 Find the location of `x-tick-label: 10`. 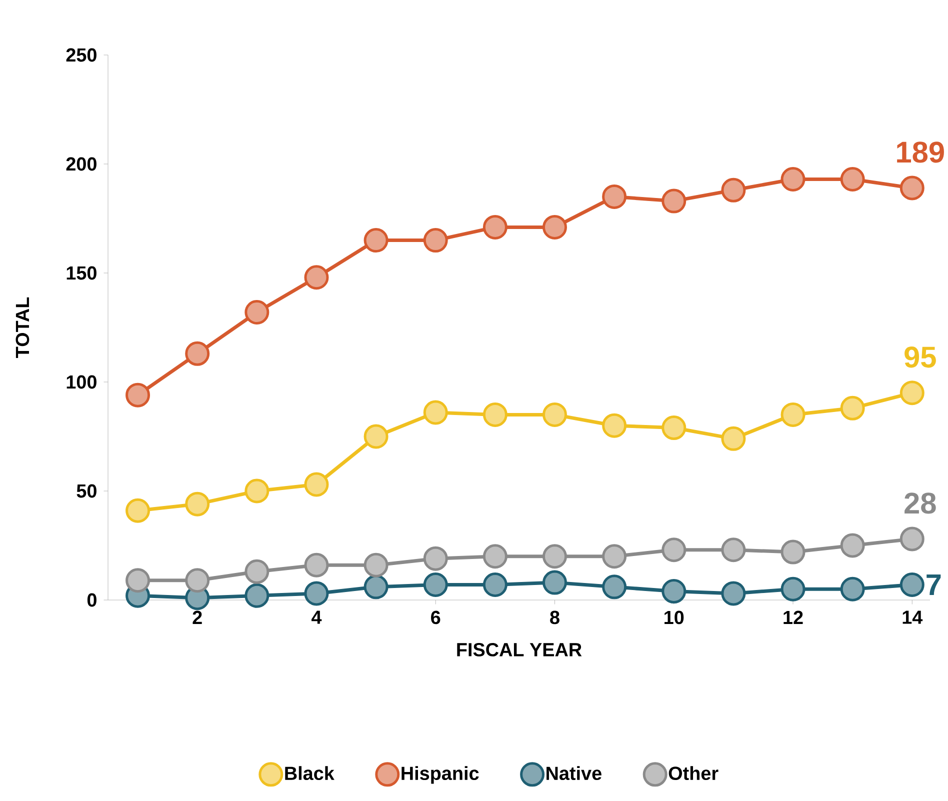

x-tick-label: 10 is located at coordinates (674, 617).